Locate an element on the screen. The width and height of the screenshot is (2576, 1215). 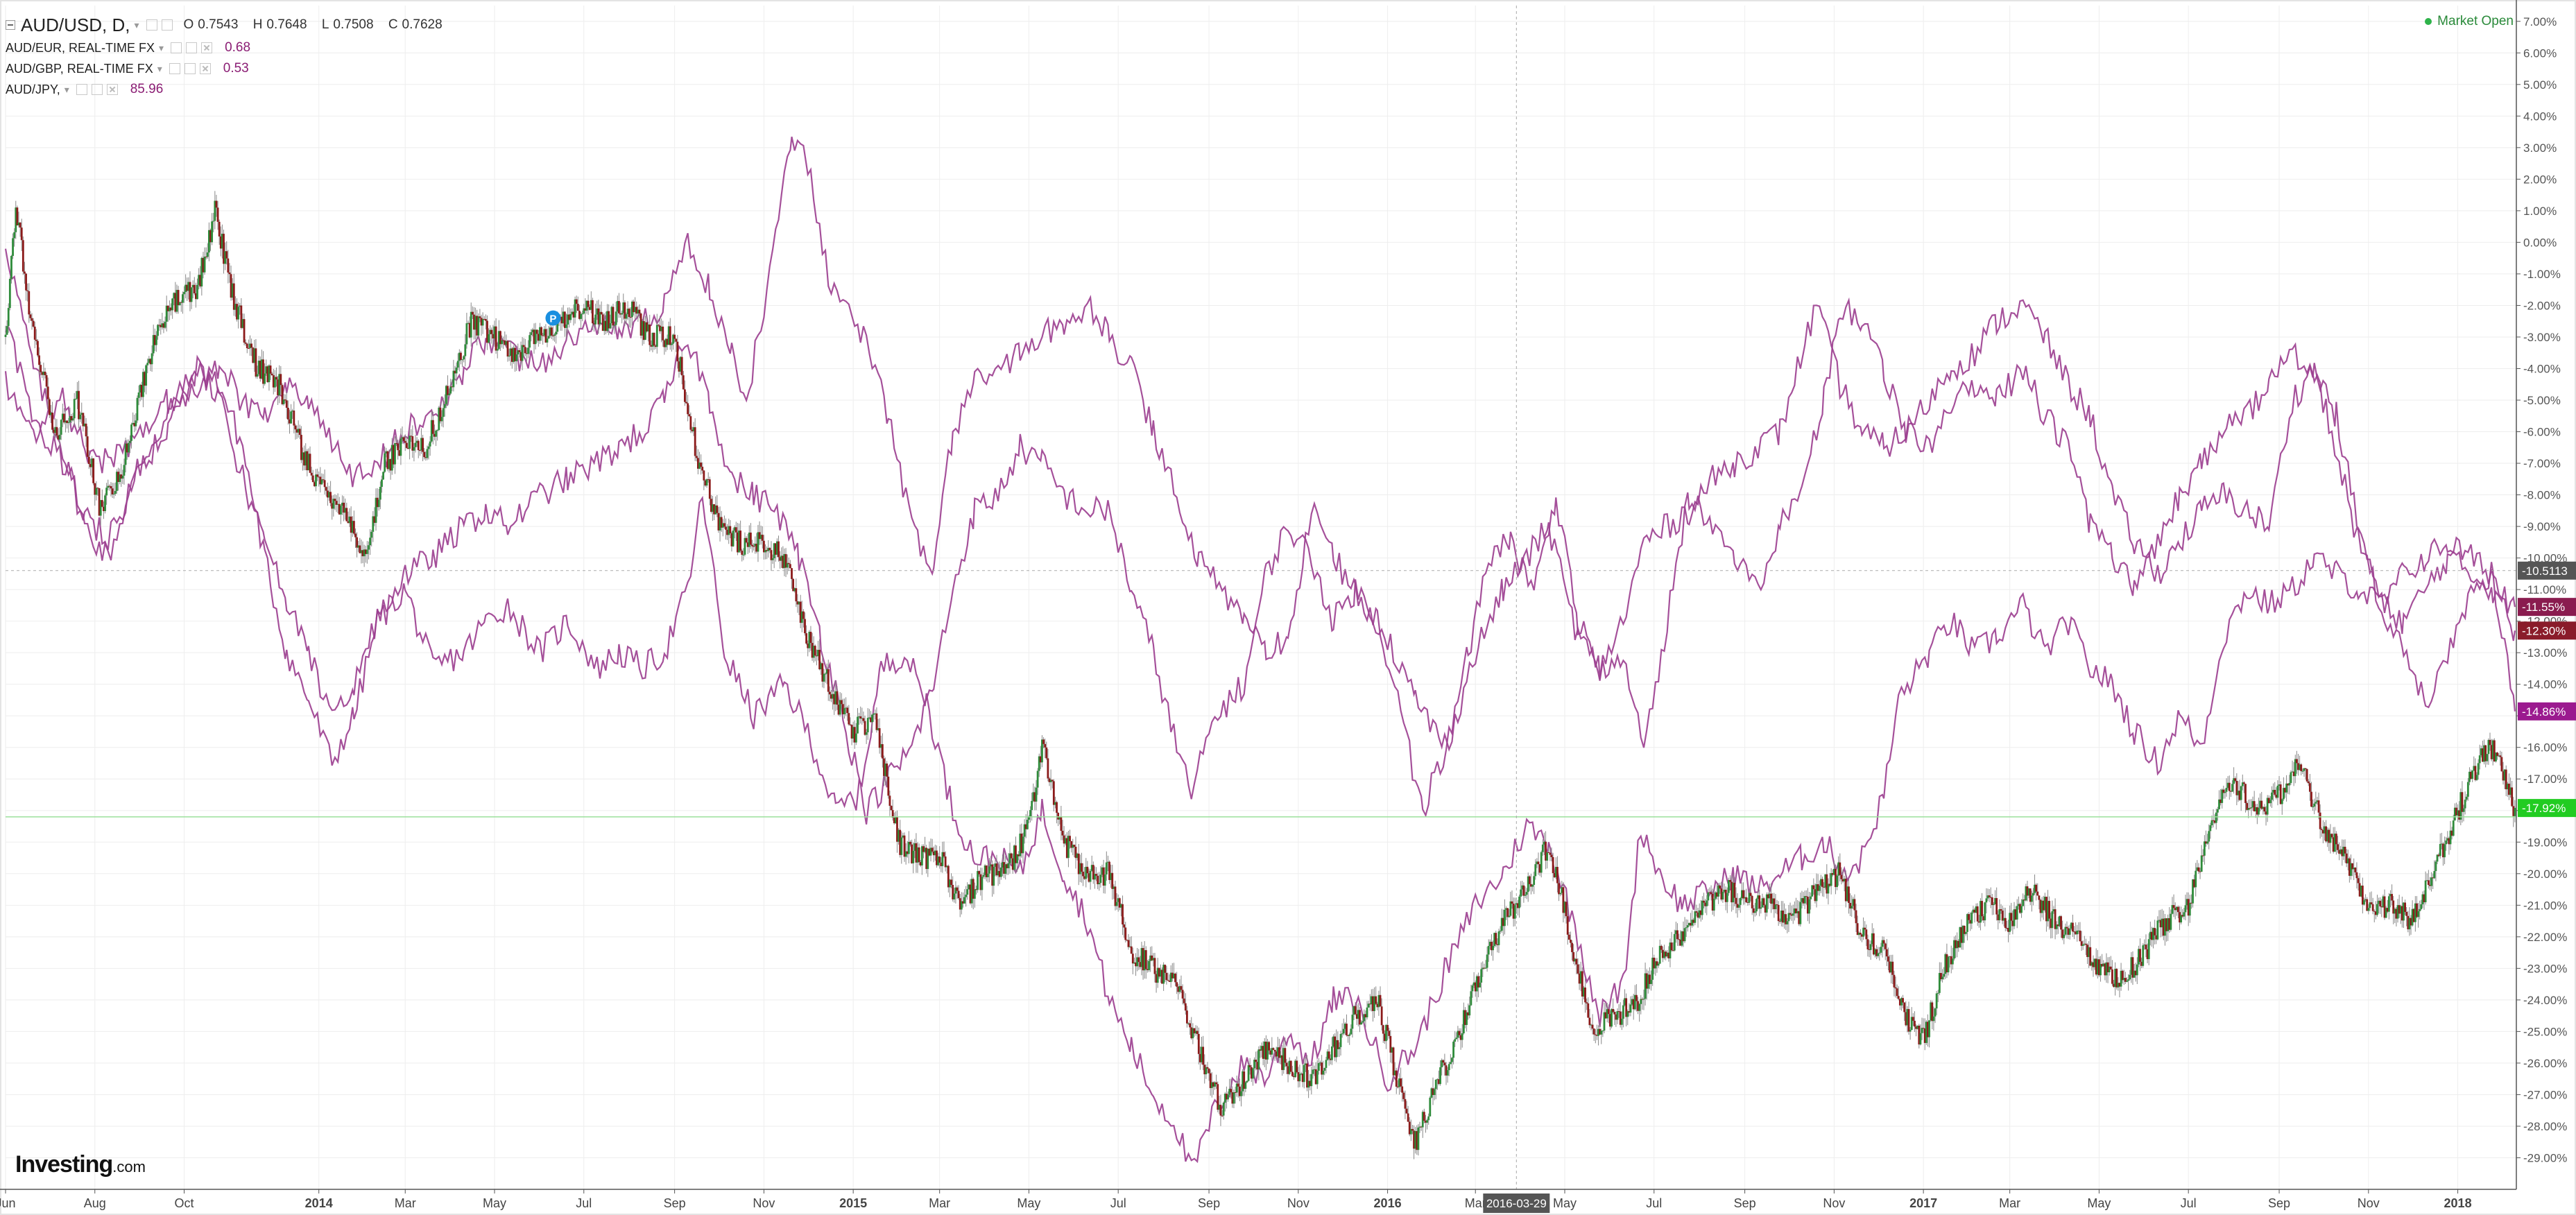
legend-row-aud-gbp: AUD/GBP, REAL-TIME FX ▾ 0.53 is located at coordinates (230, 69).